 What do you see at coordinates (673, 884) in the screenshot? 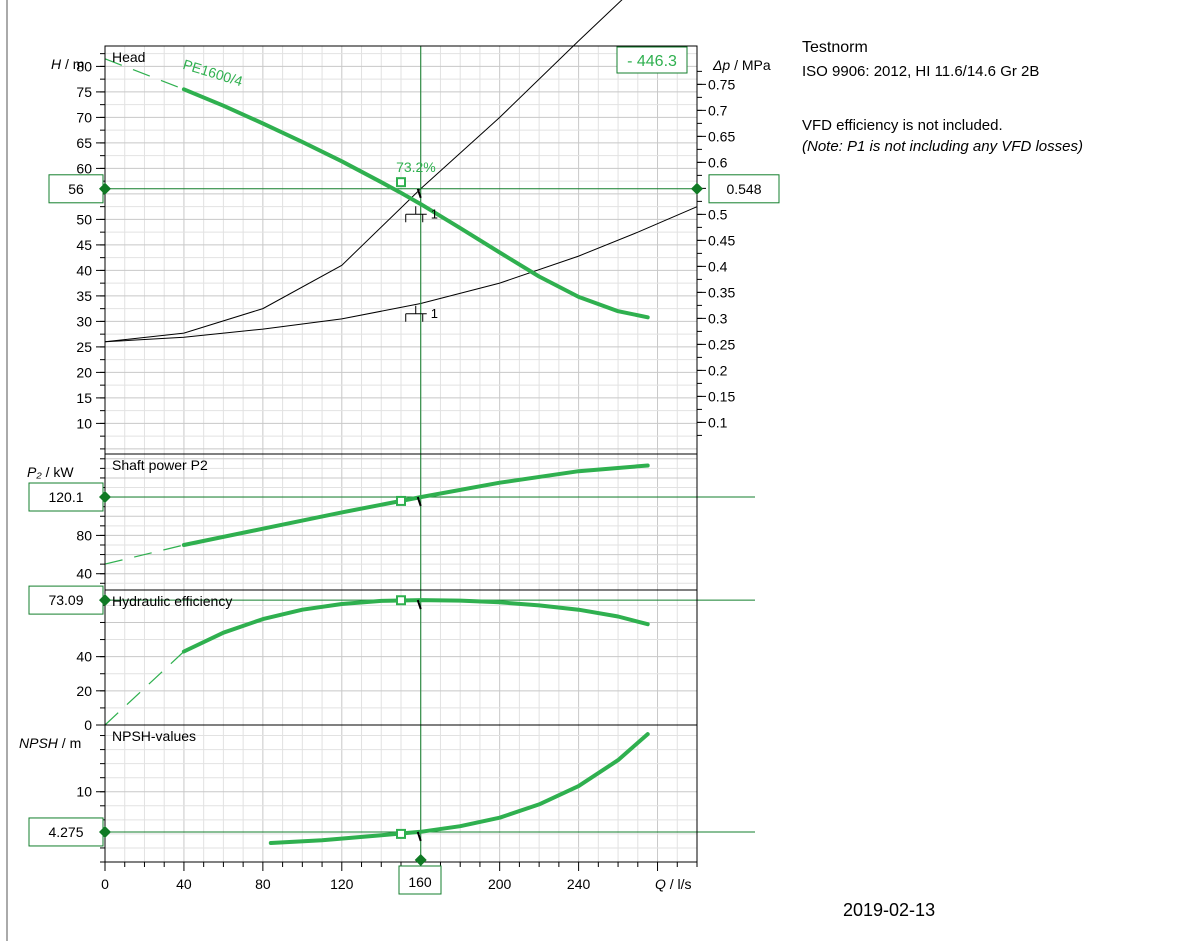
I see `x-axis-label: Q / l/s` at bounding box center [673, 884].